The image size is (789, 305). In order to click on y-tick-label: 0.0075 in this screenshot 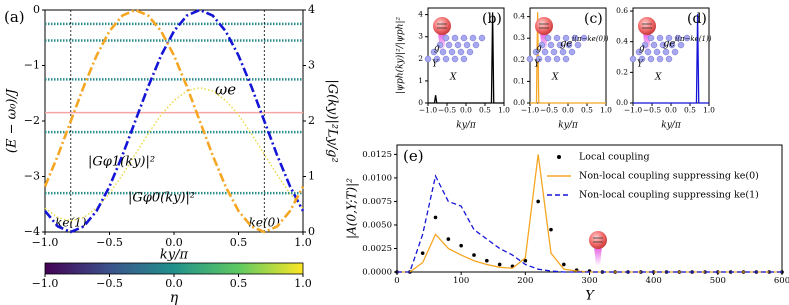, I will do `click(377, 202)`.